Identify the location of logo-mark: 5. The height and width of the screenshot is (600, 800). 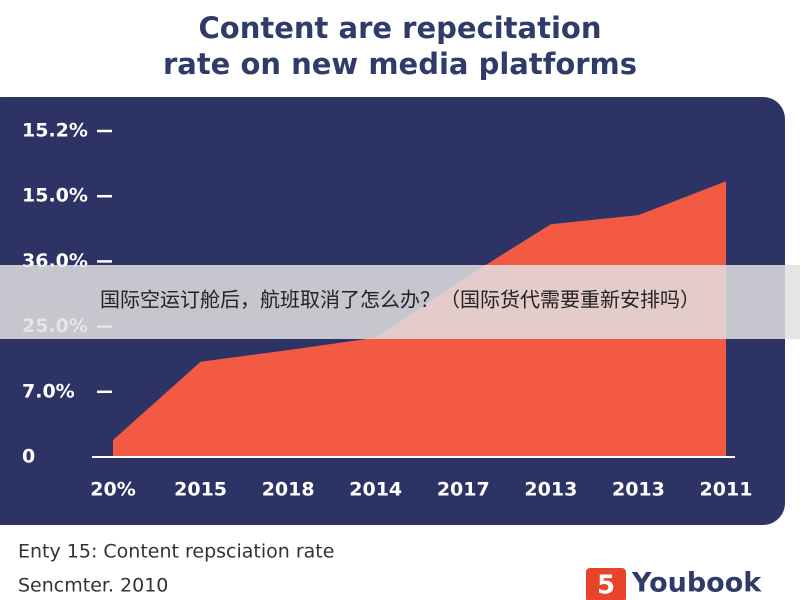
(606, 585).